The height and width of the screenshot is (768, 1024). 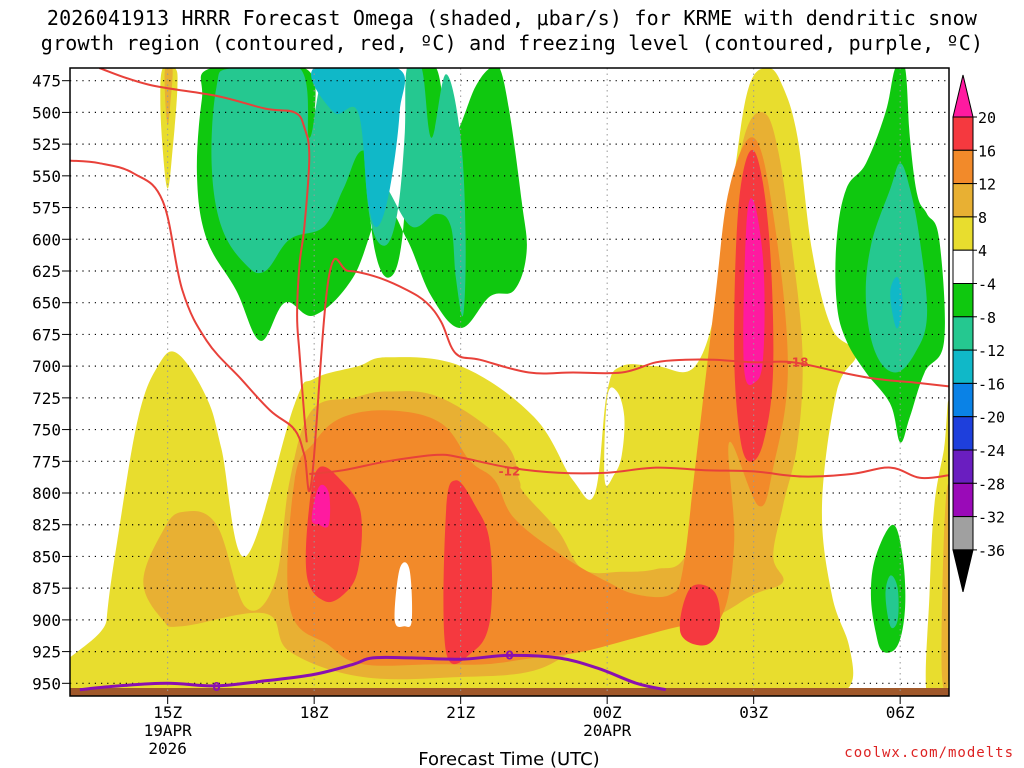 What do you see at coordinates (991, 551) in the screenshot?
I see `colorbar-label--36: -36` at bounding box center [991, 551].